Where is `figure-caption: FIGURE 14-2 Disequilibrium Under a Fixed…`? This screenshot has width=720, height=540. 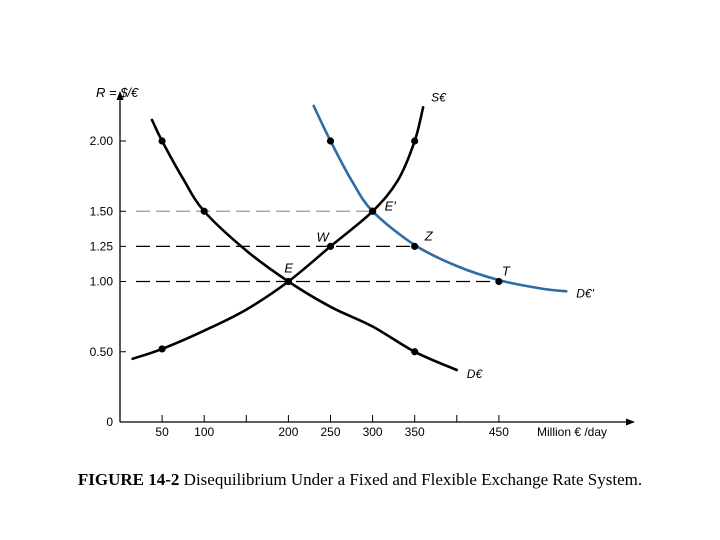 figure-caption: FIGURE 14-2 Disequilibrium Under a Fixed… is located at coordinates (360, 480).